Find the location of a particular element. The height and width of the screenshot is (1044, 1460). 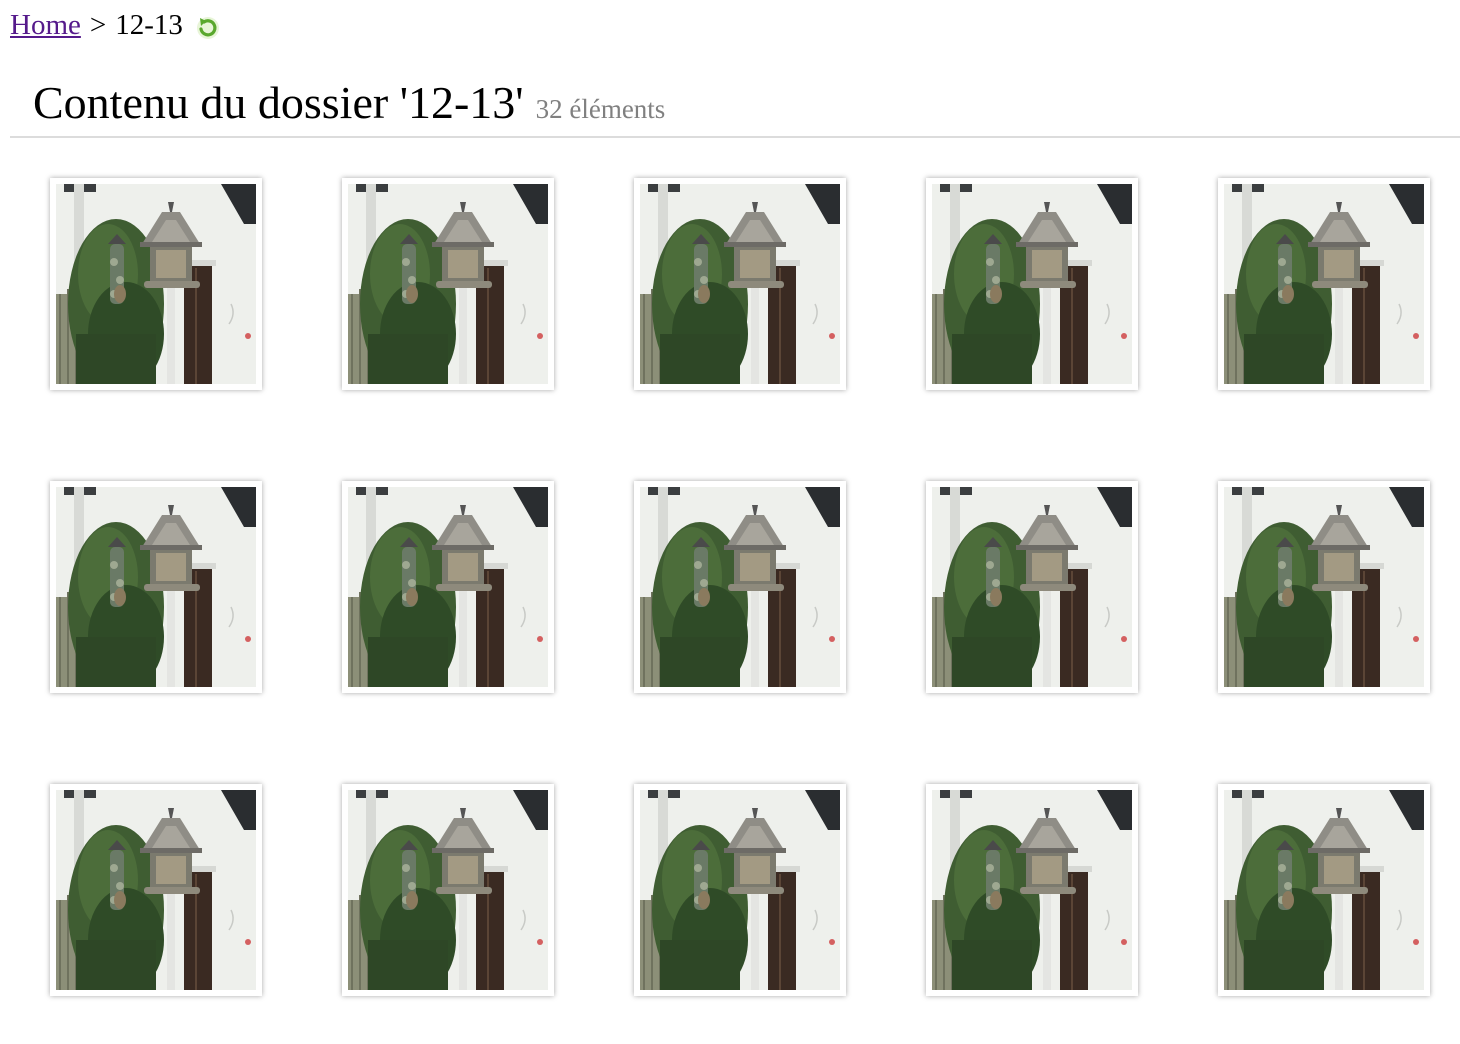

breadcrumb-current: 12-13 is located at coordinates (149, 25).